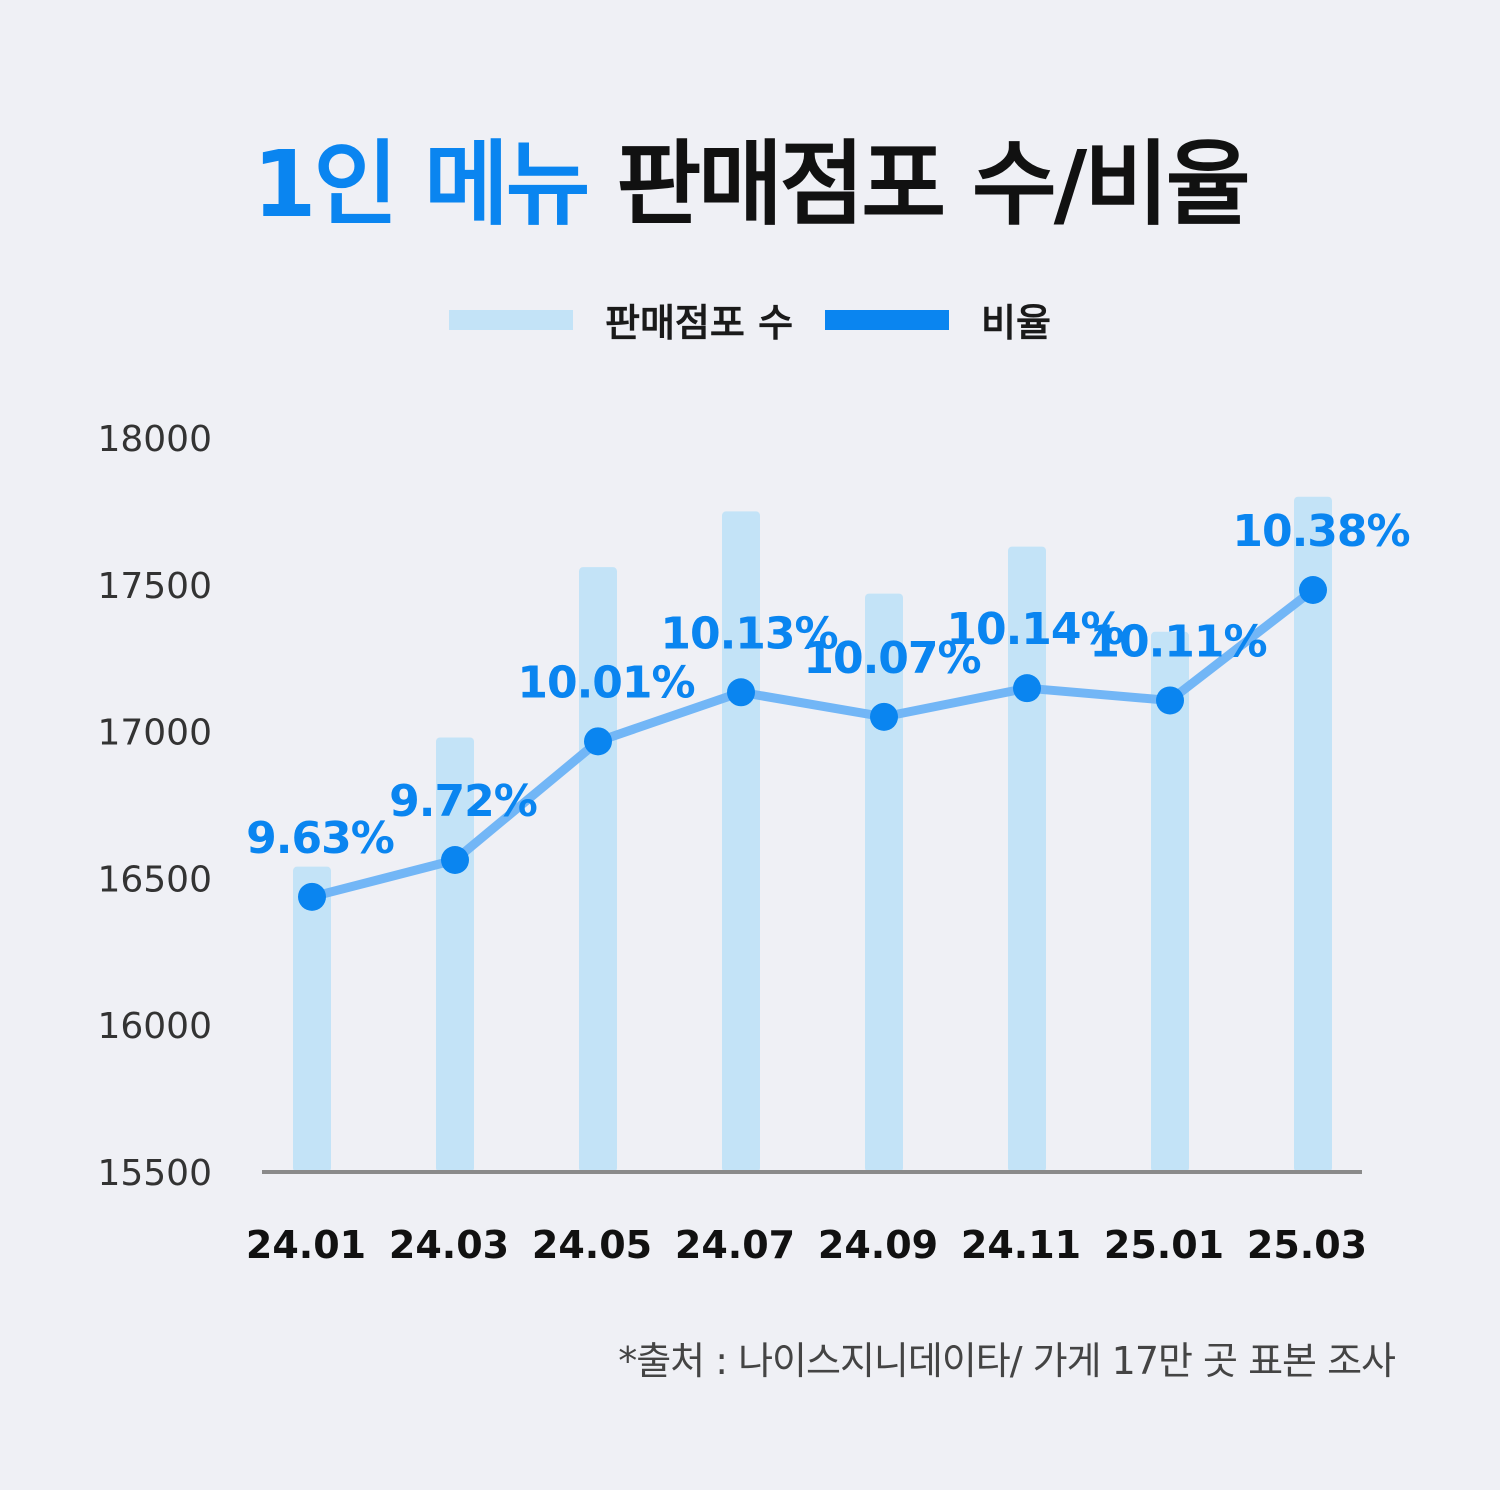 This screenshot has width=1500, height=1490. What do you see at coordinates (887, 319) in the screenshot?
I see `legend-swatch-line` at bounding box center [887, 319].